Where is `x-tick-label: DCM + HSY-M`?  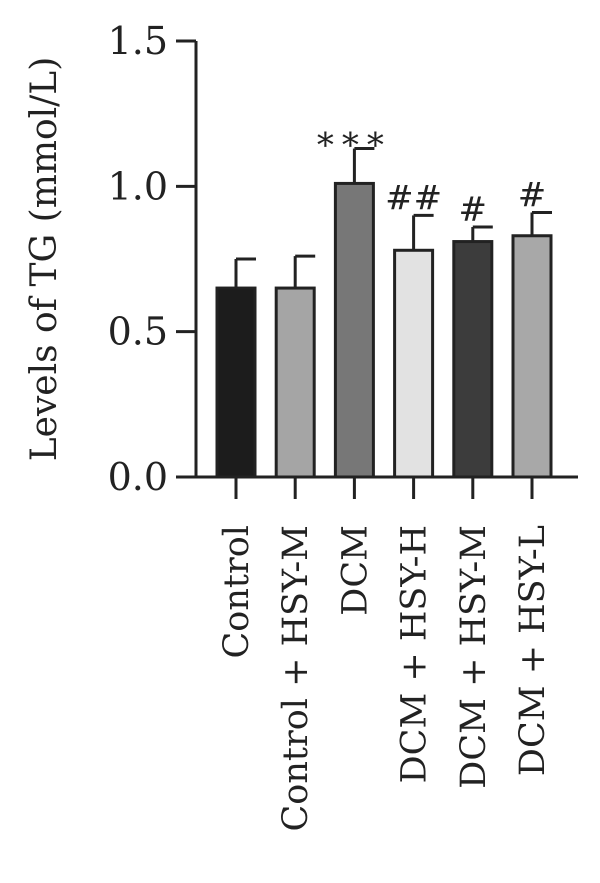
x-tick-label: DCM + HSY-M is located at coordinates (474, 657).